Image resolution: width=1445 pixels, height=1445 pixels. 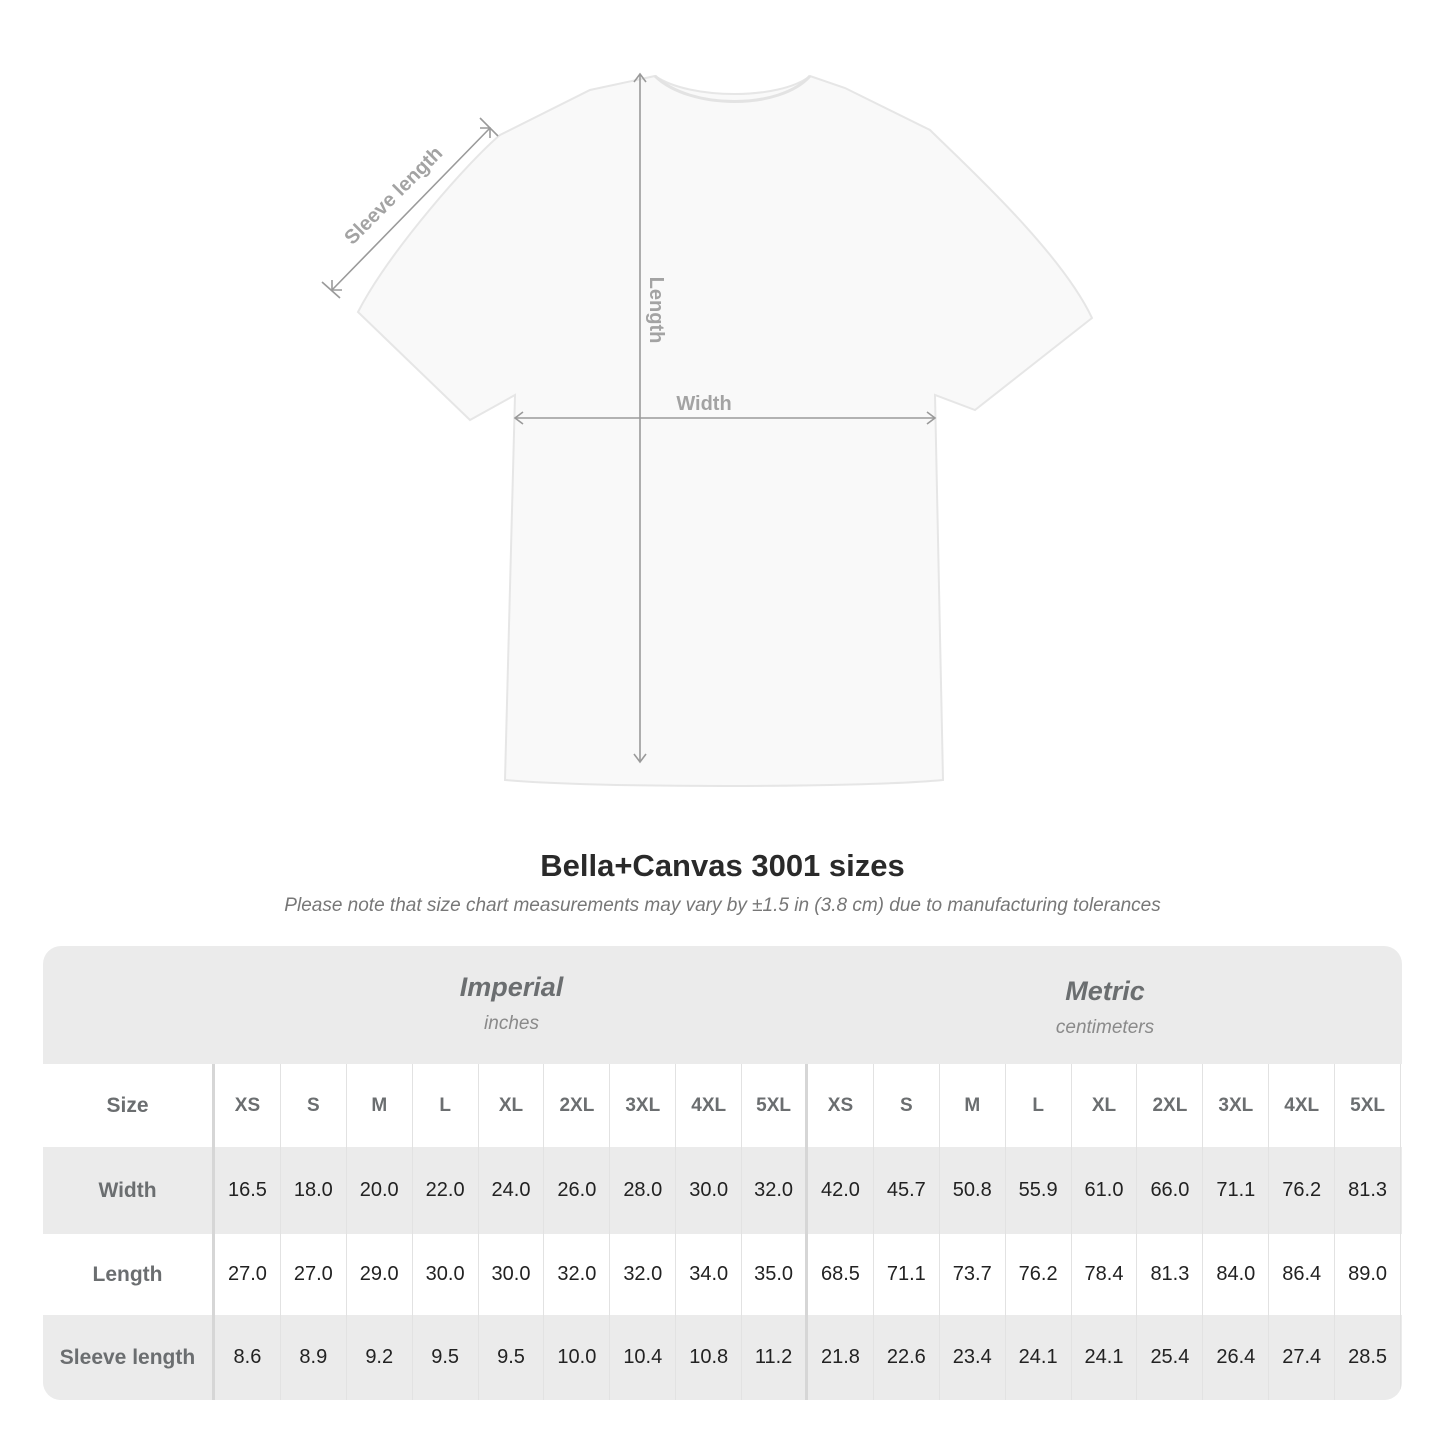 What do you see at coordinates (1236, 1357) in the screenshot?
I see `table-cell: 26.4` at bounding box center [1236, 1357].